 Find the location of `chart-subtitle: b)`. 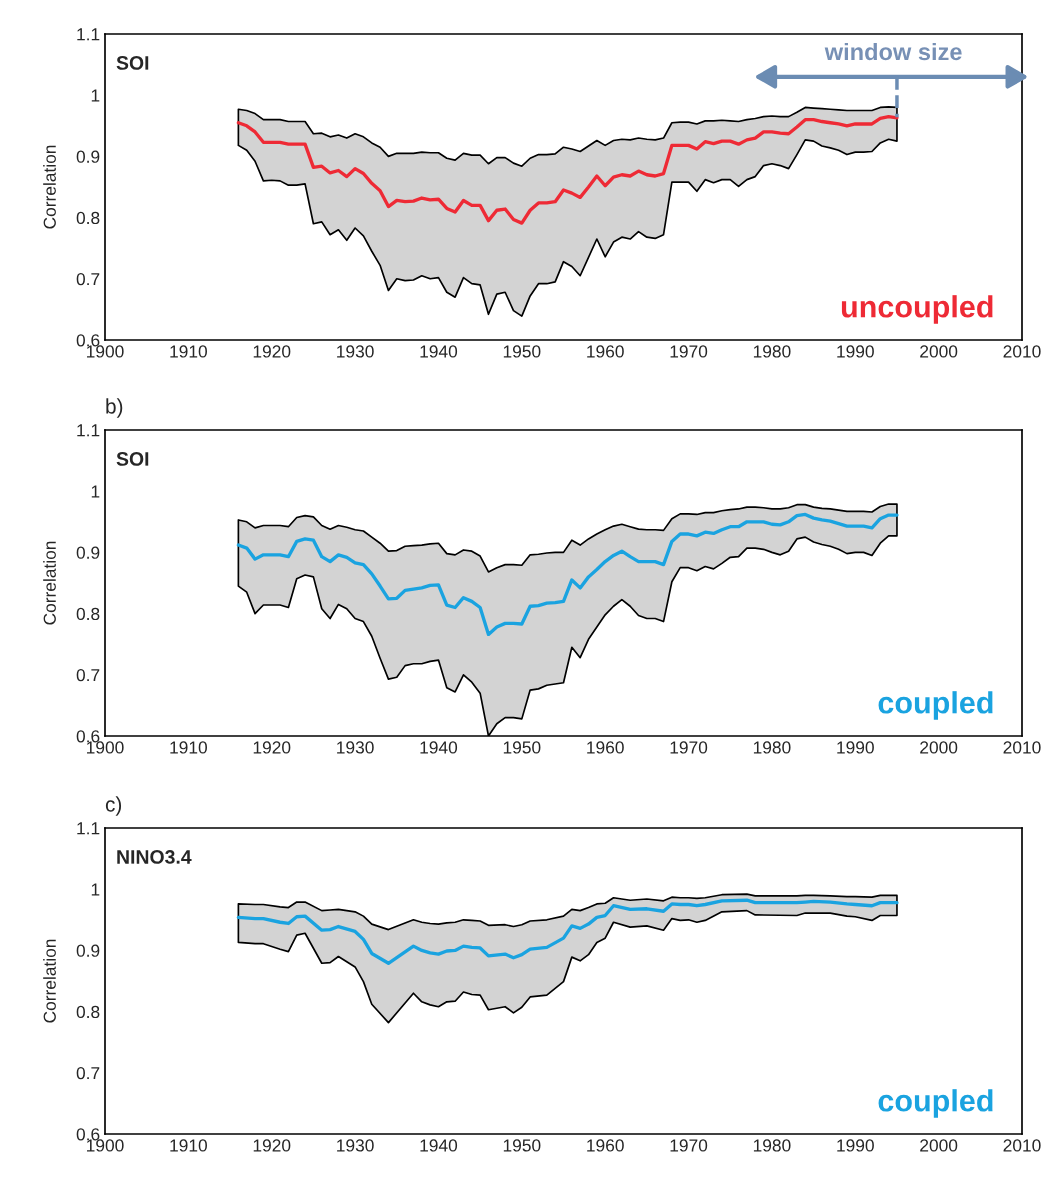

chart-subtitle: b) is located at coordinates (114, 408).